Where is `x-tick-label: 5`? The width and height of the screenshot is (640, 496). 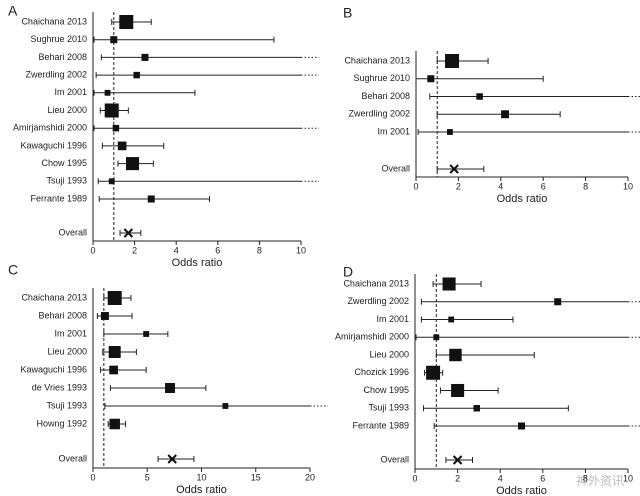 x-tick-label: 5 is located at coordinates (147, 477).